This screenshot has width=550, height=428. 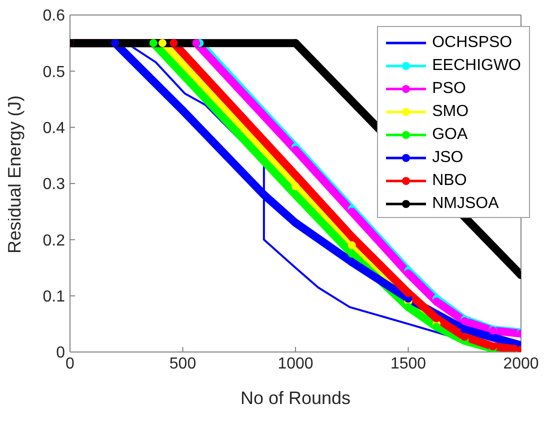 I want to click on x-tick-label: 2000, so click(x=521, y=363).